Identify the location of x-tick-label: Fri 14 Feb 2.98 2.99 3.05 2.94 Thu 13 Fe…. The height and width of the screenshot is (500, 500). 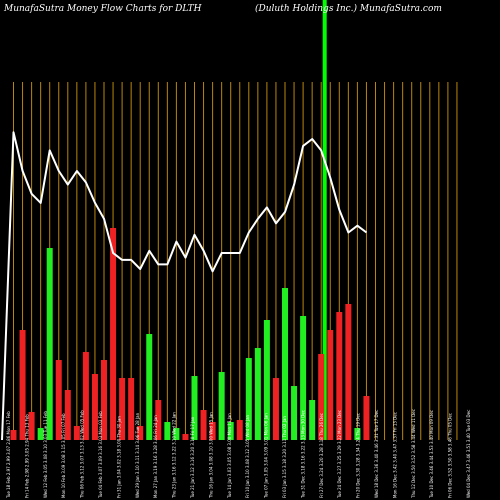
(26, 456).